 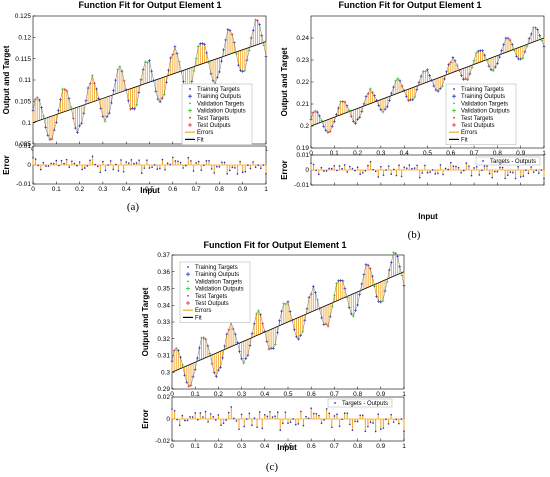 I want to click on error-axis-xtick-label: 0.1, so click(x=195, y=446).